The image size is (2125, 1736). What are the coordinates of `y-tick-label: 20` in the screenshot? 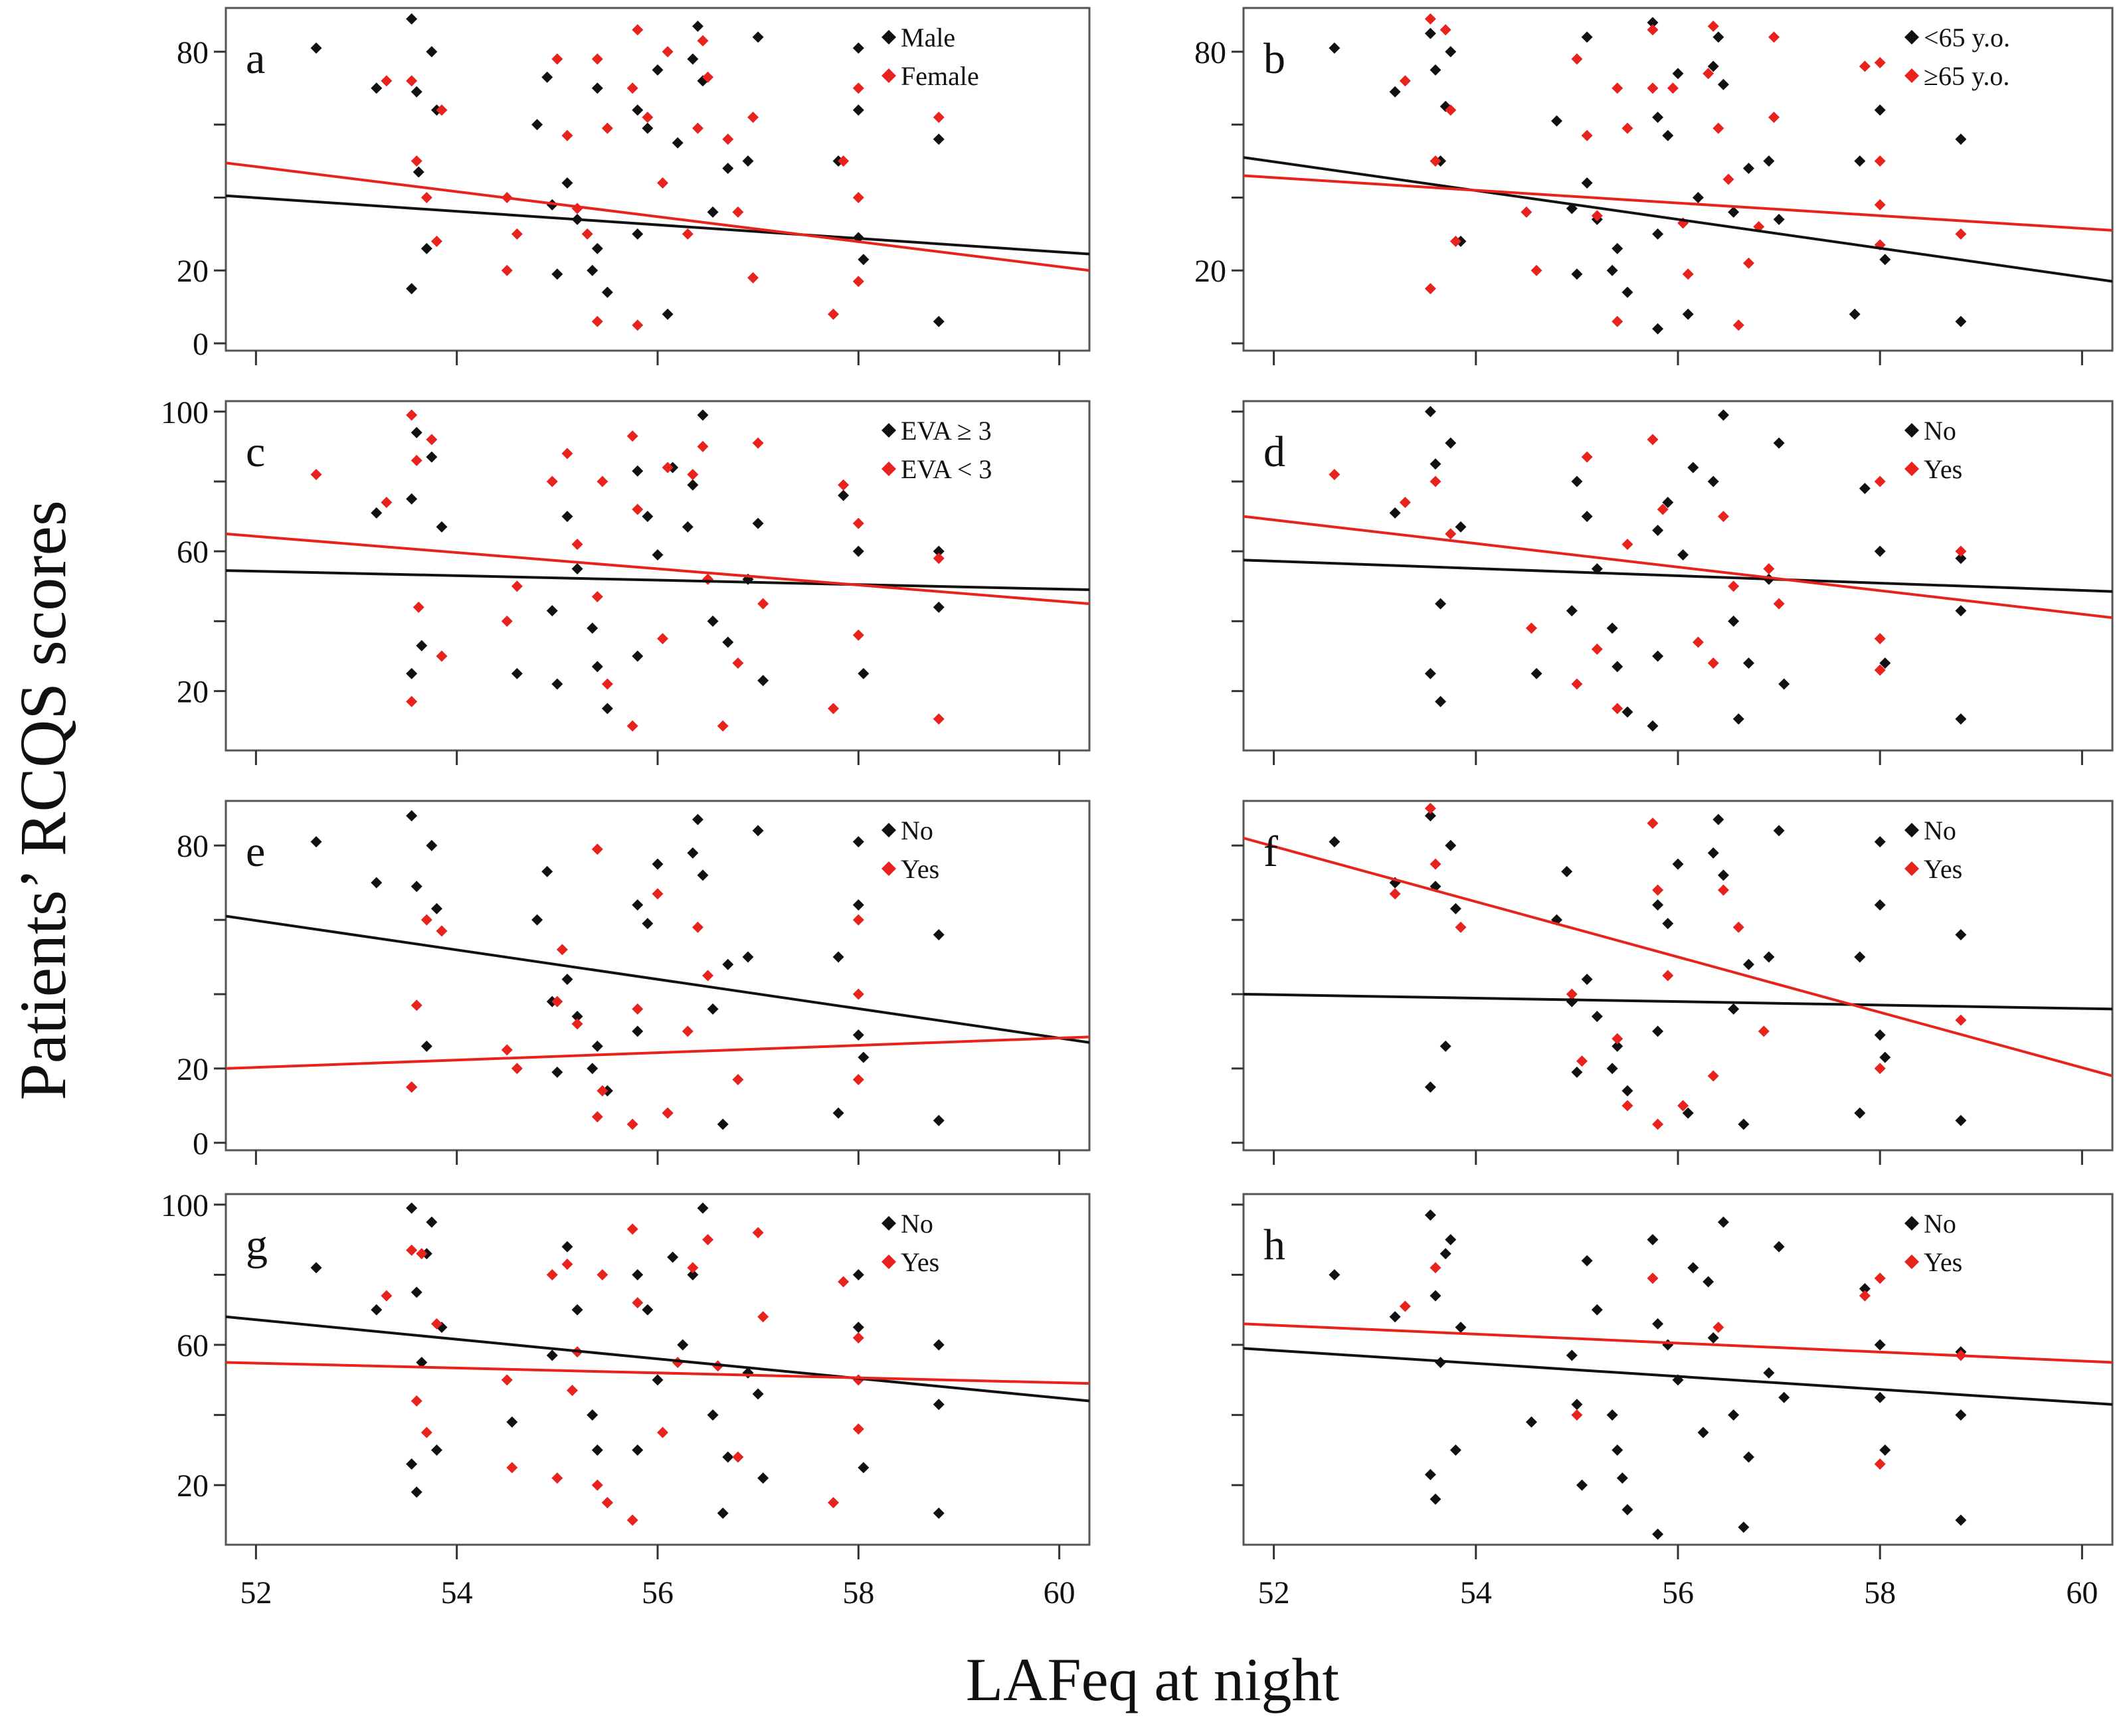 It's located at (193, 692).